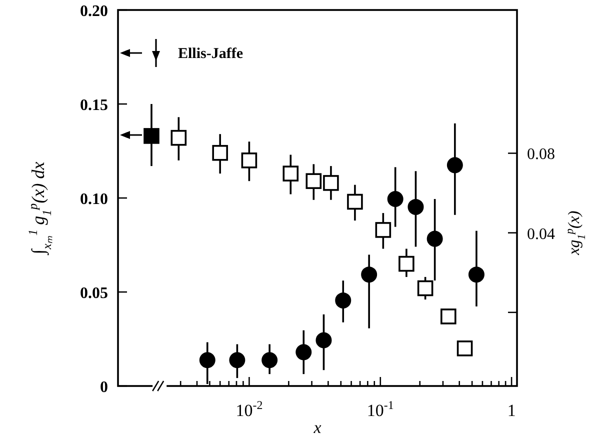  I want to click on y-tick-label: 0.20, so click(94, 11).